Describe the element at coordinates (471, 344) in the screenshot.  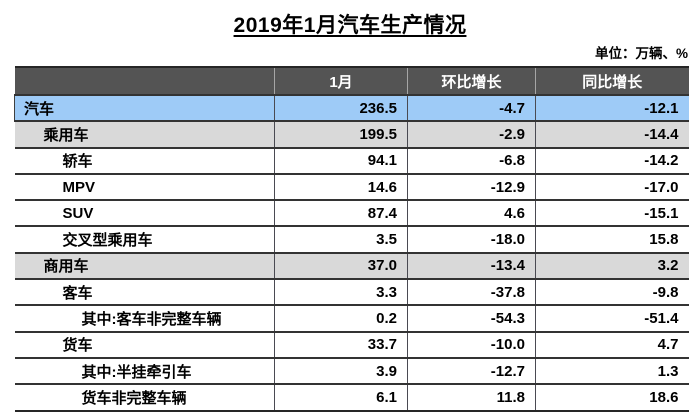
I see `row-value: -10.0` at that location.